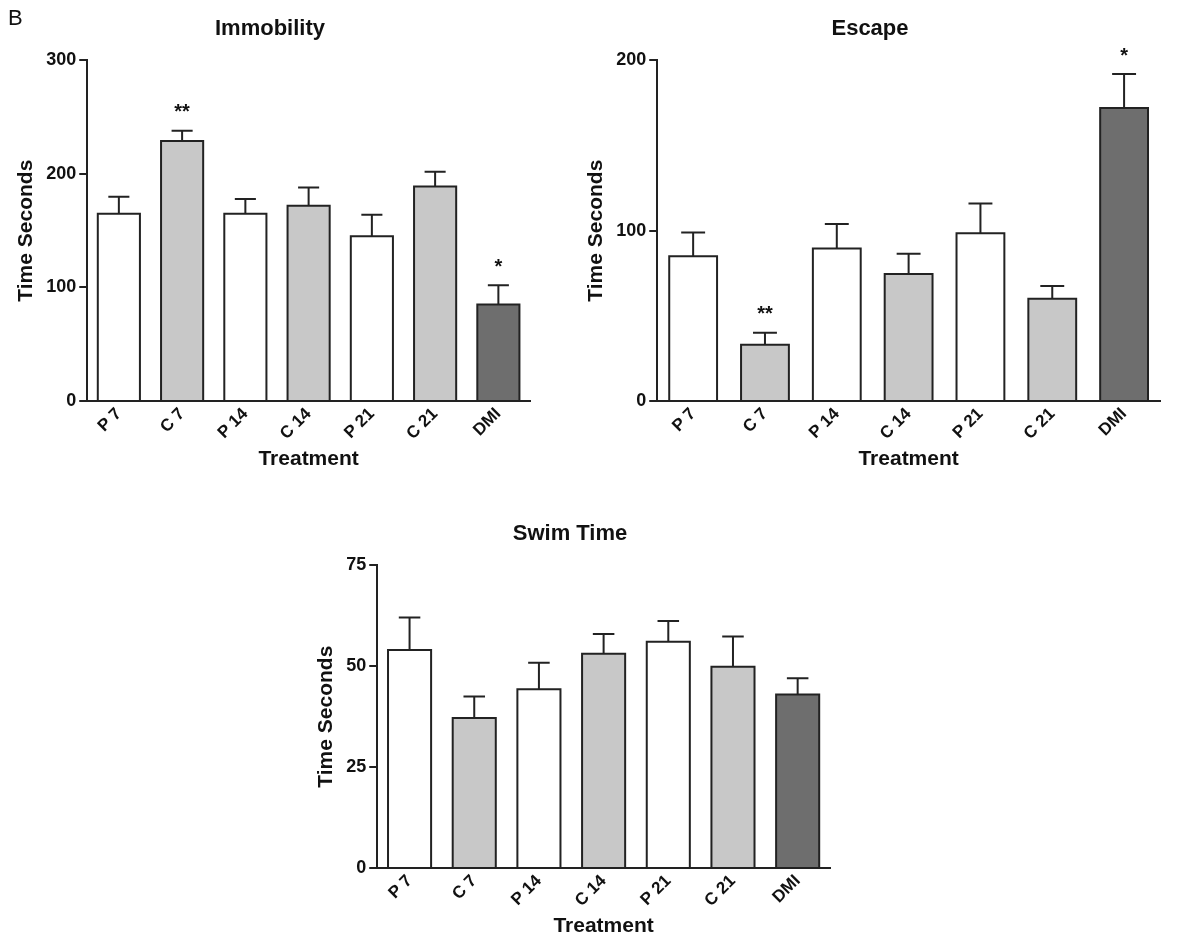 The width and height of the screenshot is (1177, 947). What do you see at coordinates (356, 766) in the screenshot?
I see `y-tick-label: 25` at bounding box center [356, 766].